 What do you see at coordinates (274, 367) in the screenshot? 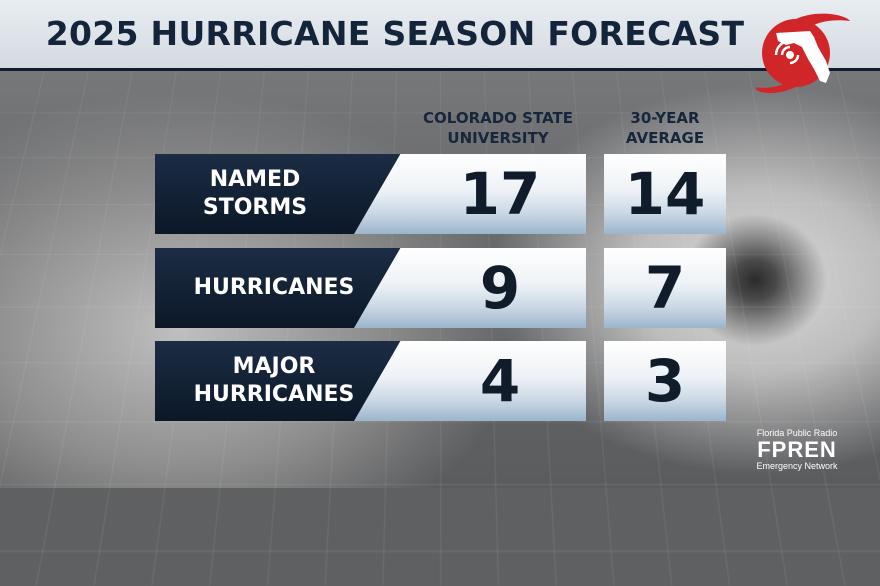
I see `row-label-line: MAJOR` at bounding box center [274, 367].